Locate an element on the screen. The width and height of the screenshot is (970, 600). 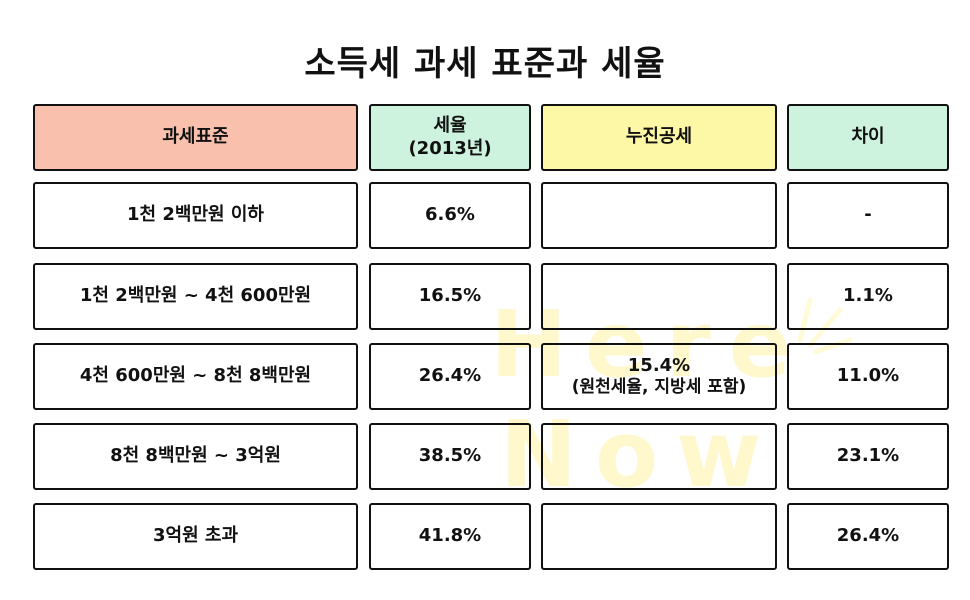
header-difference: 차이 is located at coordinates (868, 137).